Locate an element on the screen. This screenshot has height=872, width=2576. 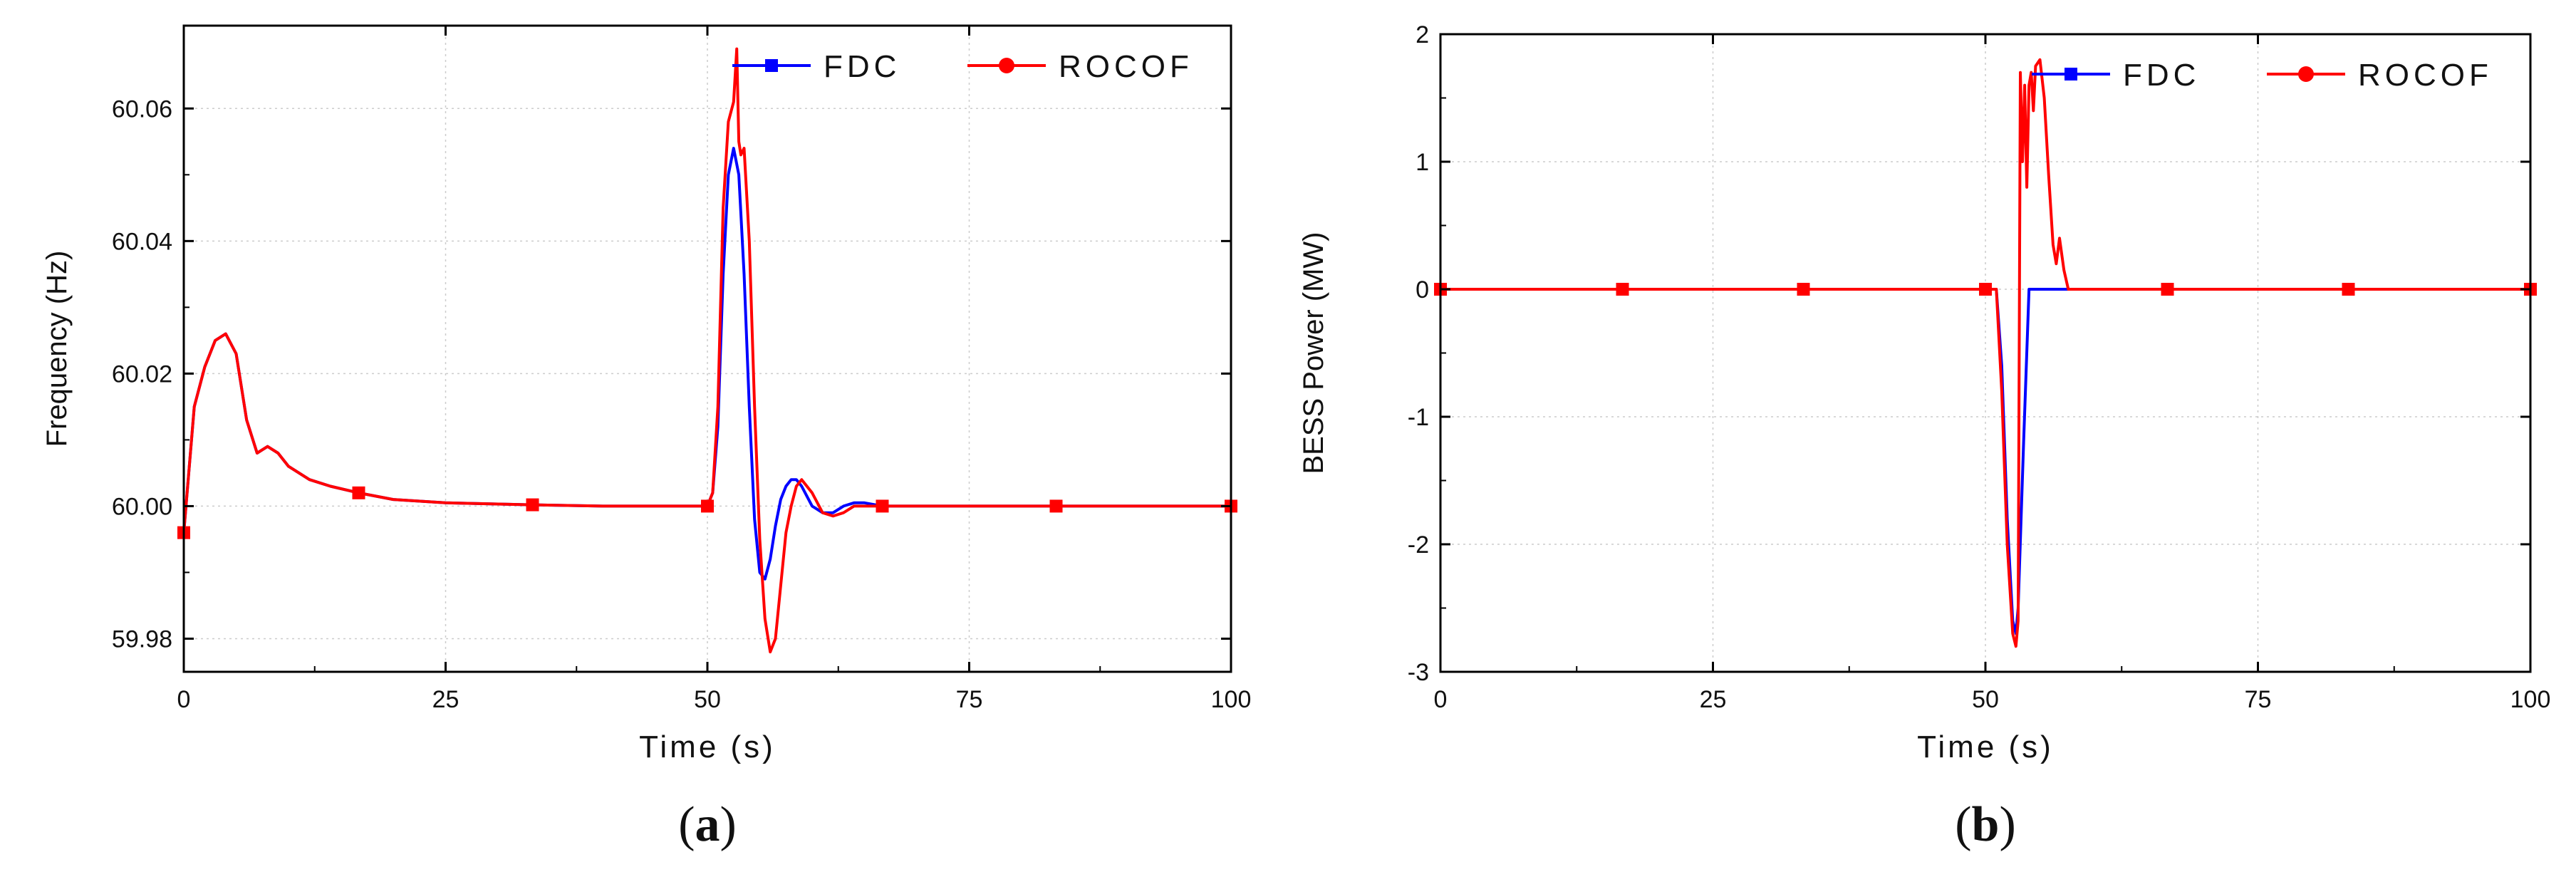
y-tick-label: 60.06 is located at coordinates (142, 109).